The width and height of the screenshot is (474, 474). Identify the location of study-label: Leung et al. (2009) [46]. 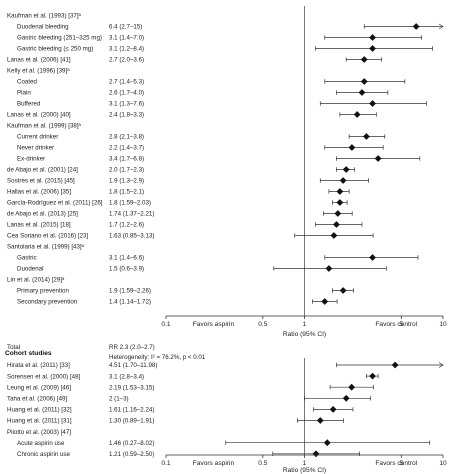
(39, 387).